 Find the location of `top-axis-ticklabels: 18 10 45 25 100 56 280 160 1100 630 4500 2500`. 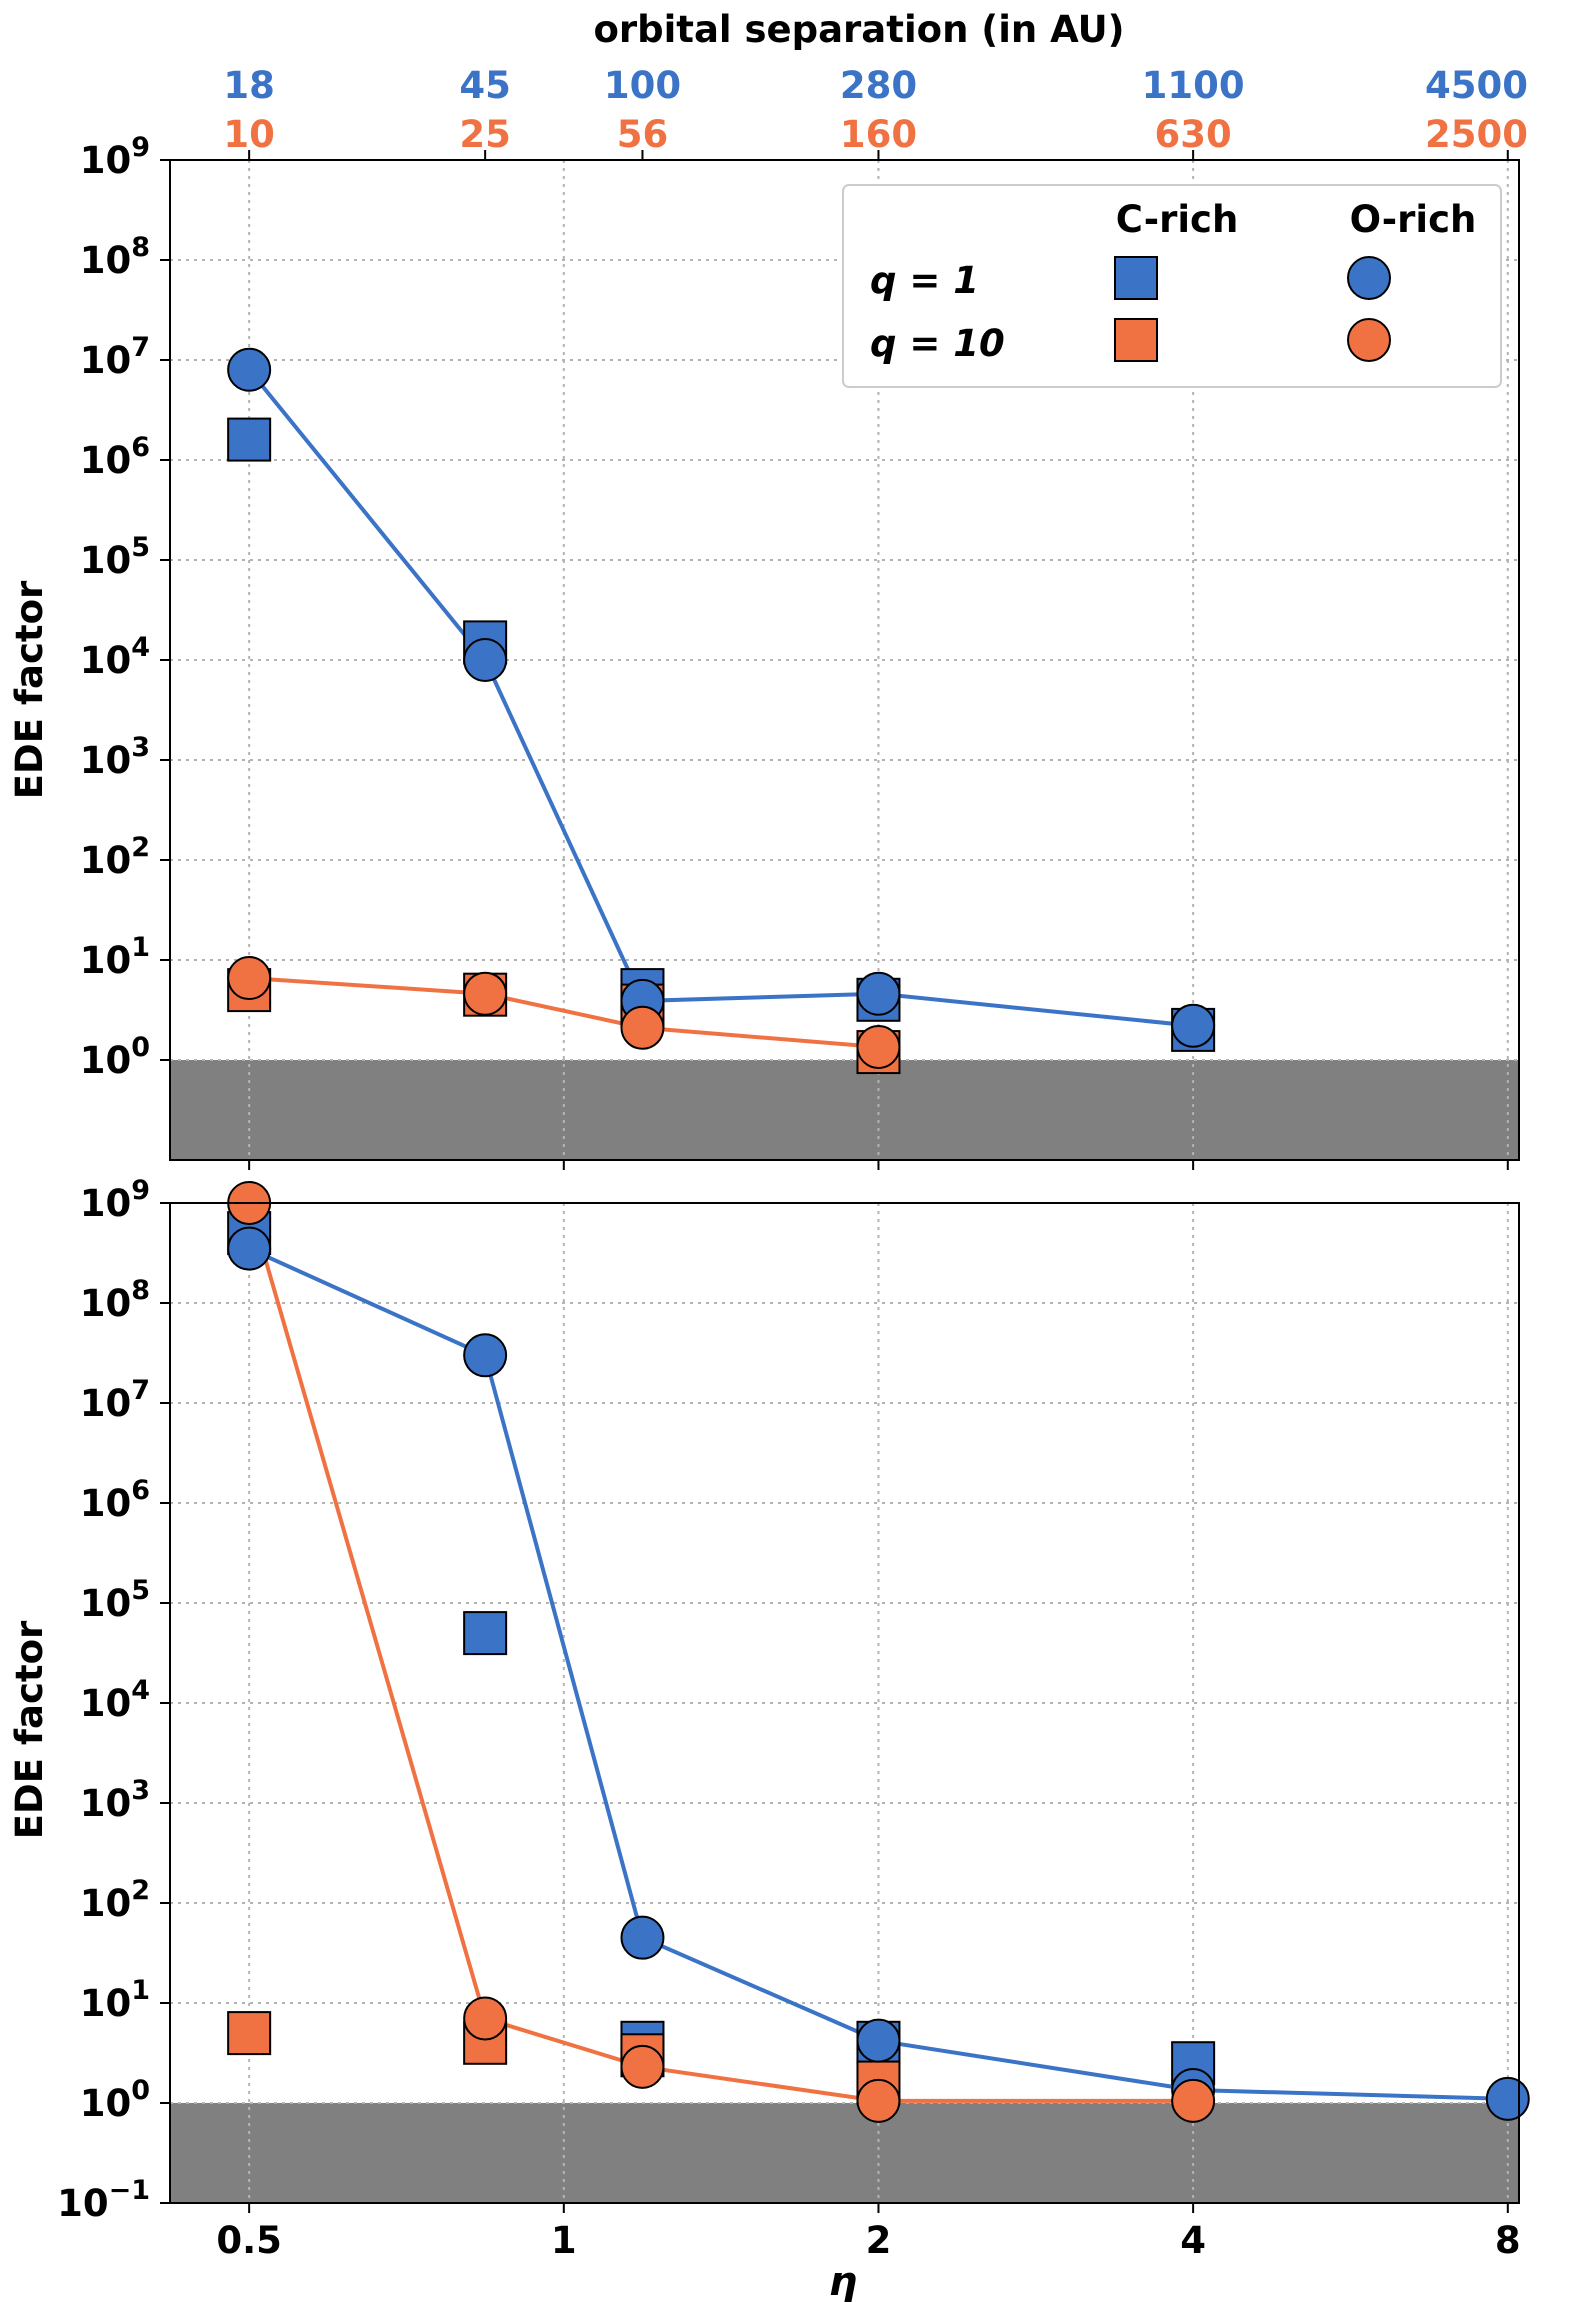

top-axis-ticklabels: 18 10 45 25 100 56 280 160 1100 630 4500 2500 is located at coordinates (875, 112).